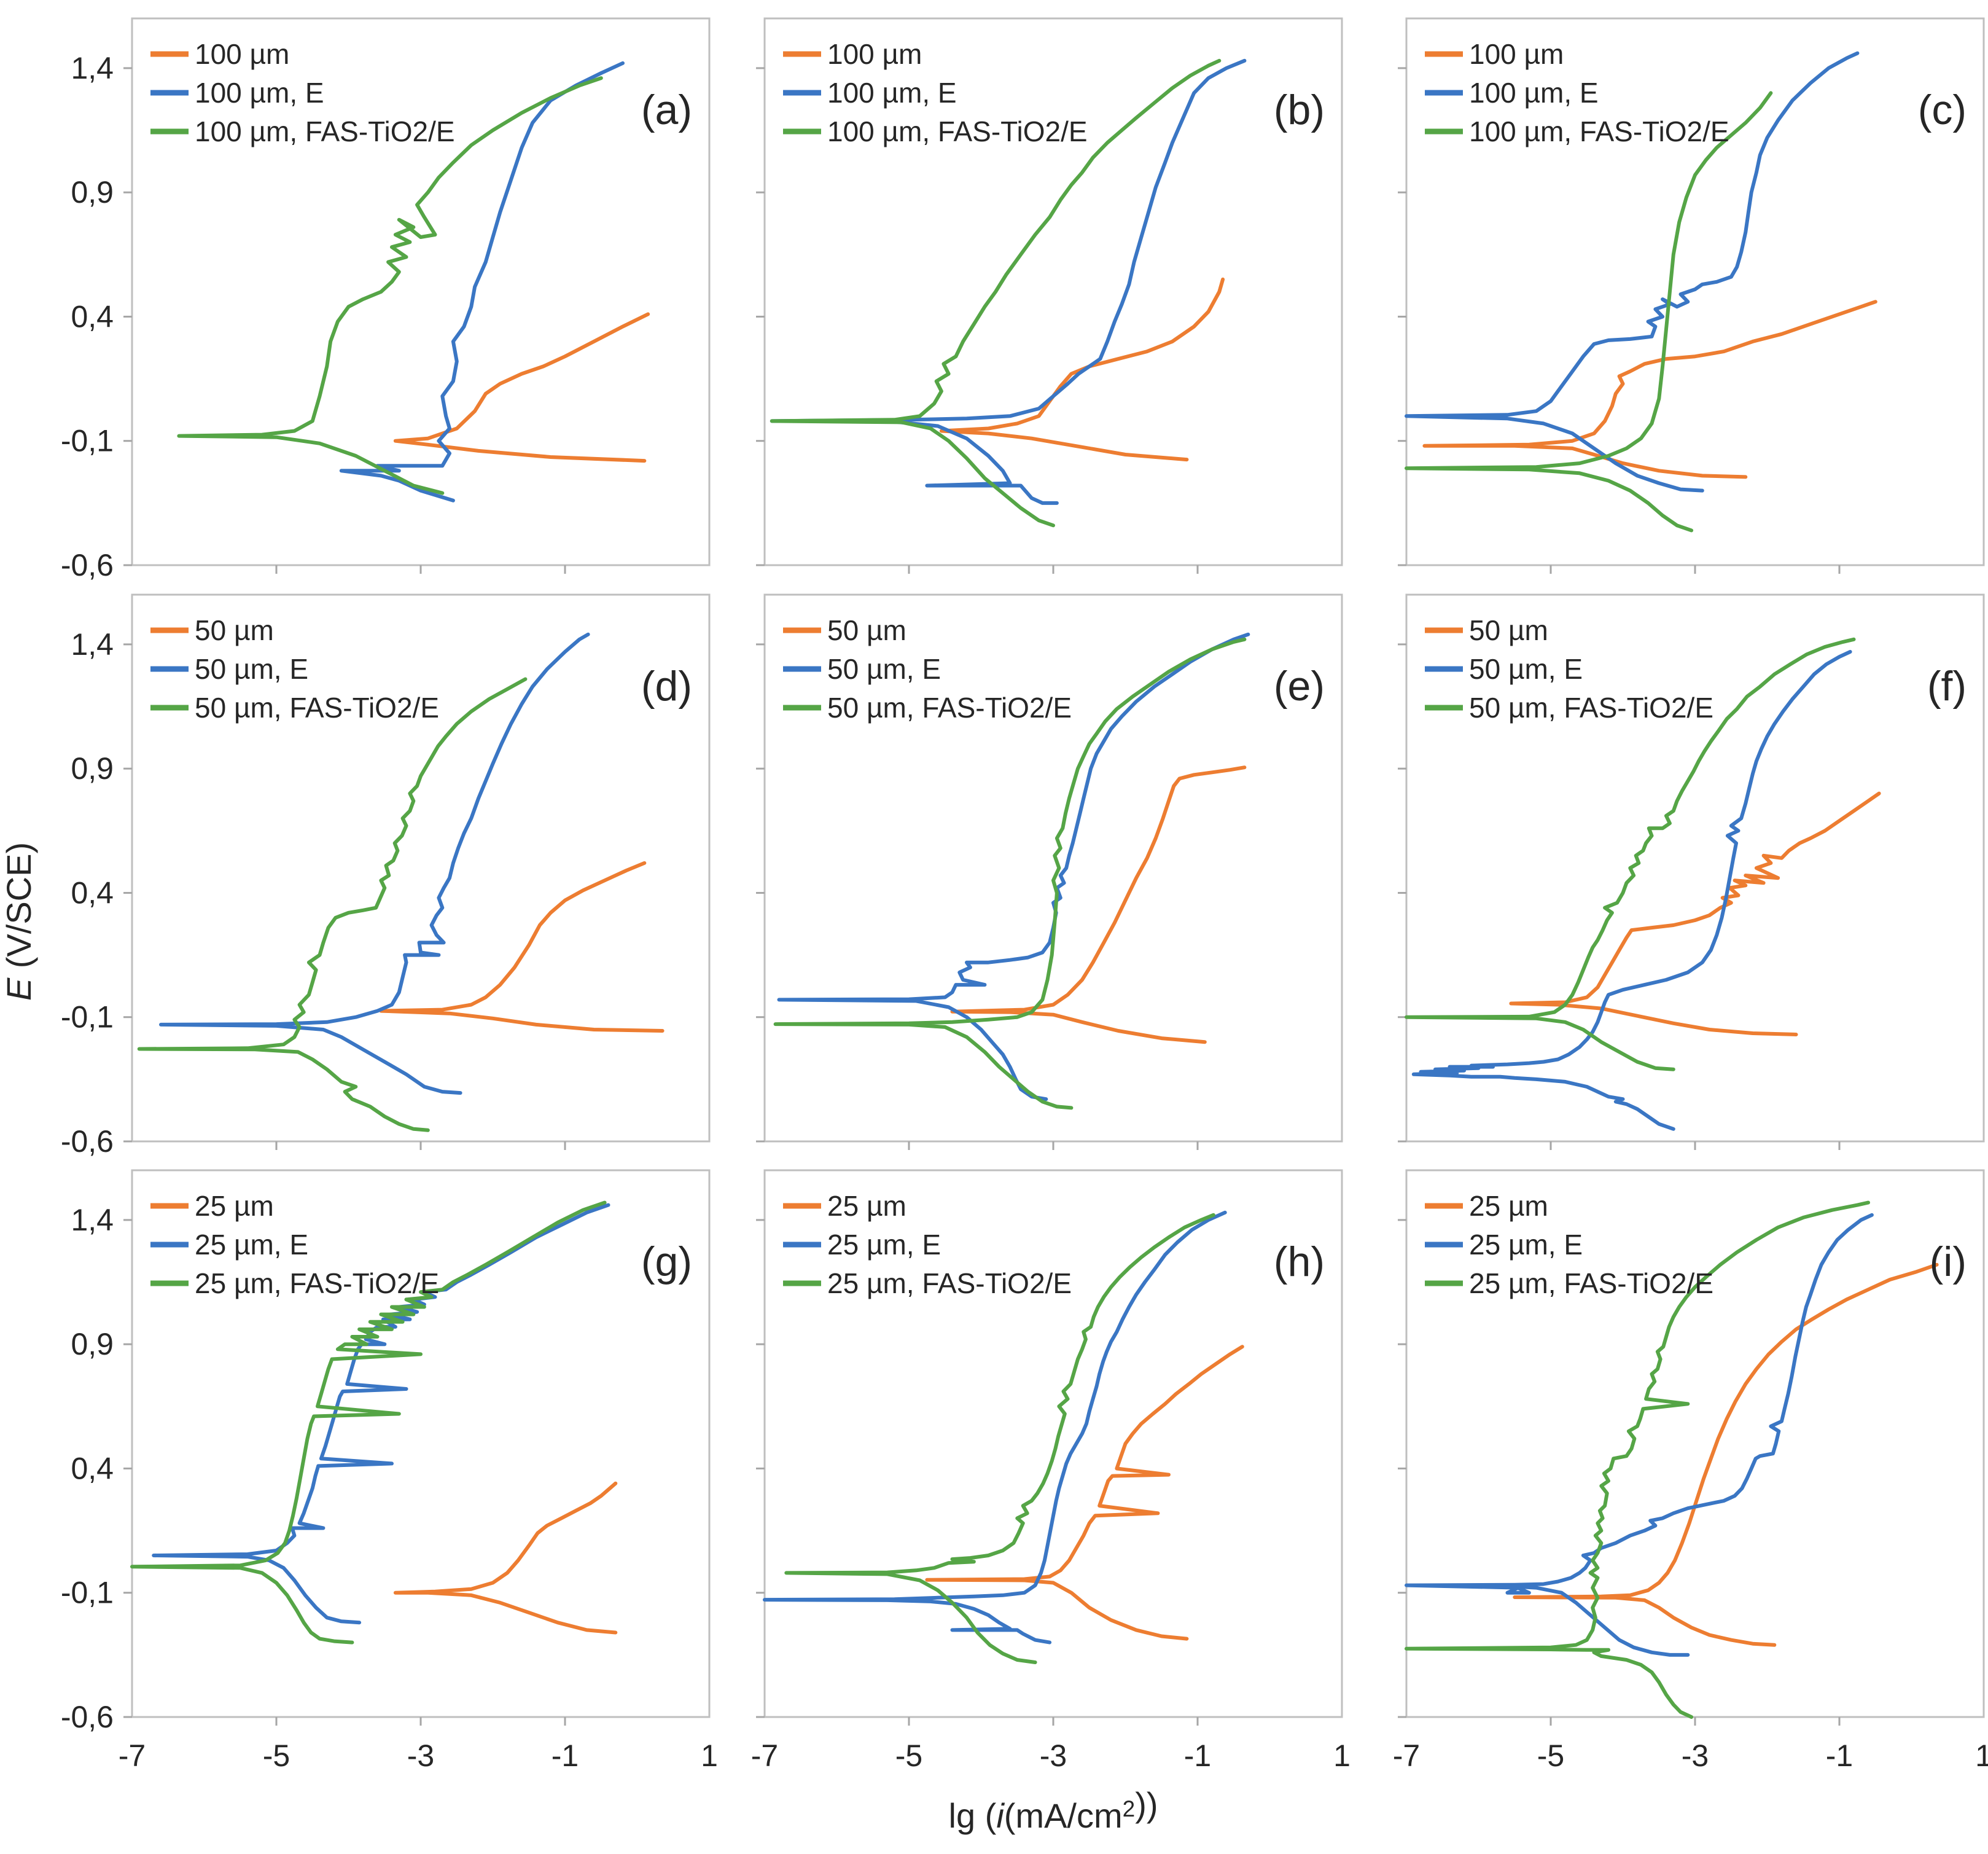 Image resolution: width=1988 pixels, height=1854 pixels. I want to click on panel-letter: (d), so click(667, 686).